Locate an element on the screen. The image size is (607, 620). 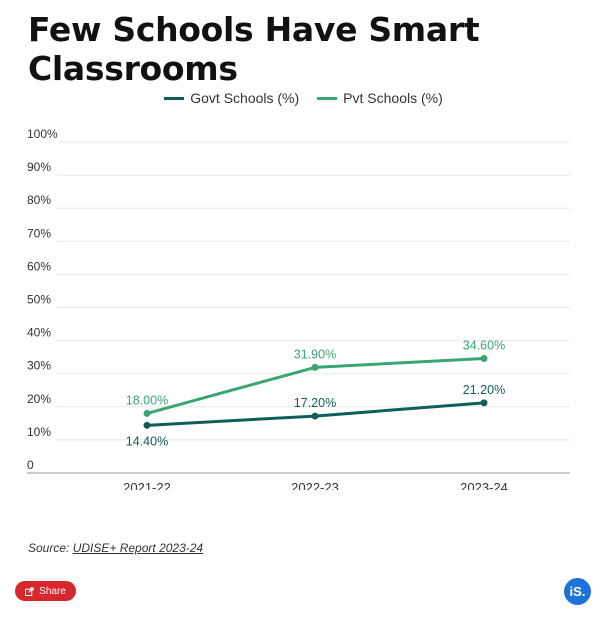
legend-label-pvt: Pvt Schools (%) is located at coordinates (393, 98).